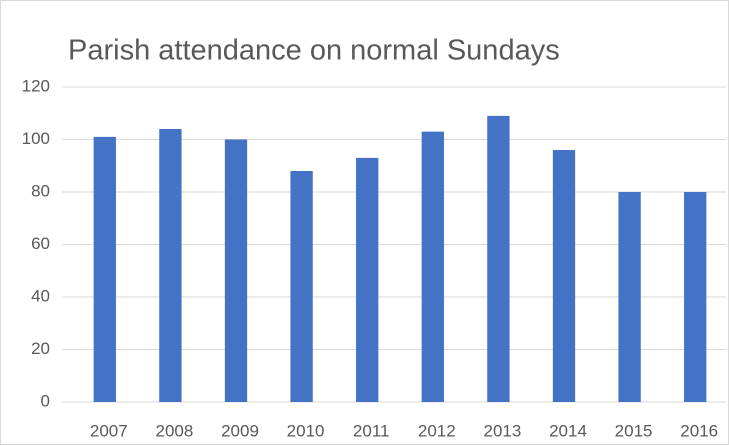  What do you see at coordinates (40, 243) in the screenshot?
I see `y-tick-label: 60` at bounding box center [40, 243].